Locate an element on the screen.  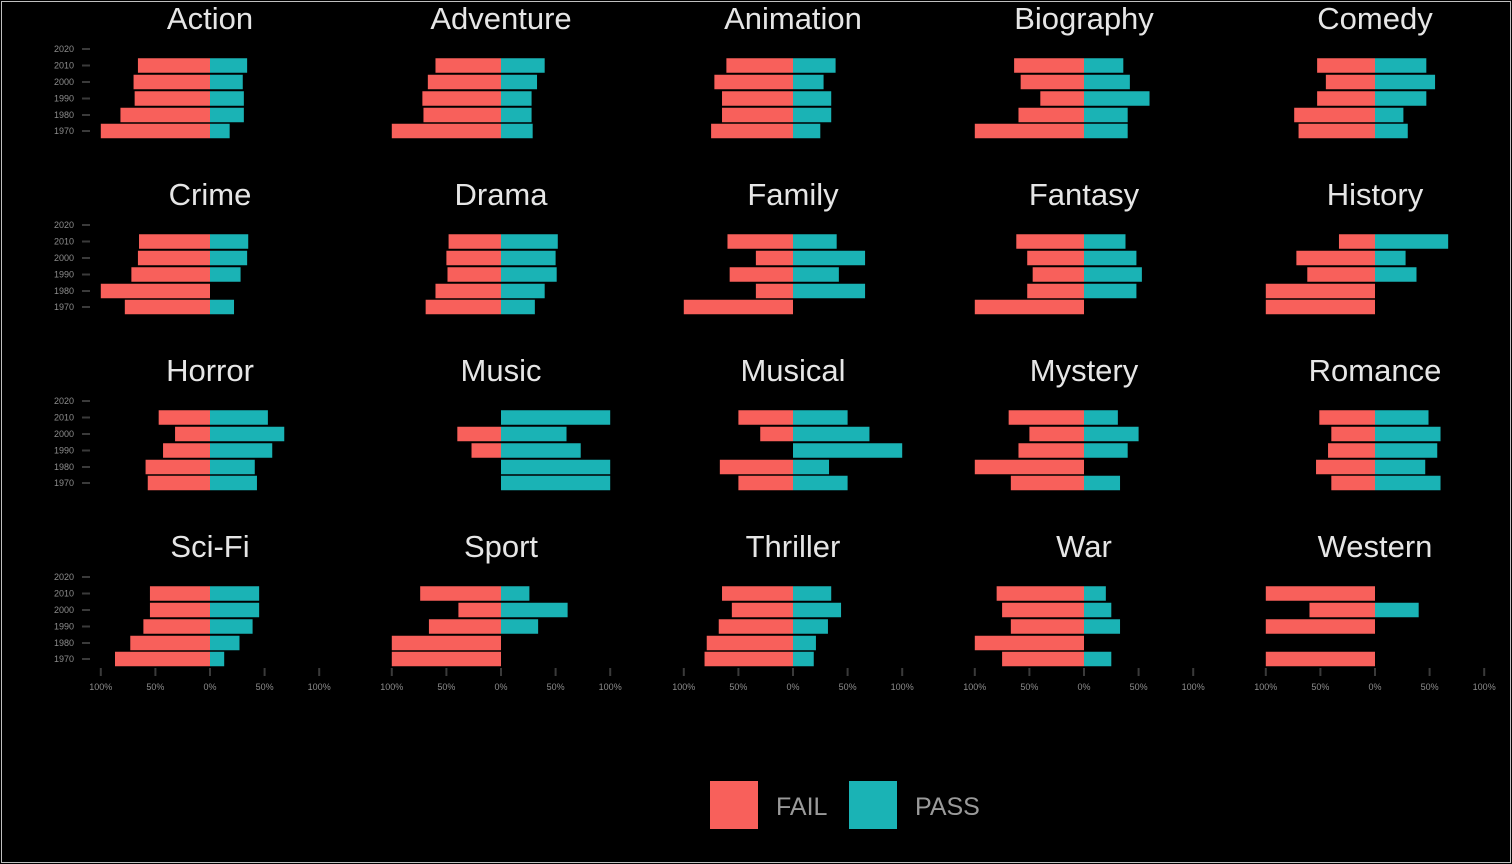
bar-fail-romance-1970 is located at coordinates (1353, 483).